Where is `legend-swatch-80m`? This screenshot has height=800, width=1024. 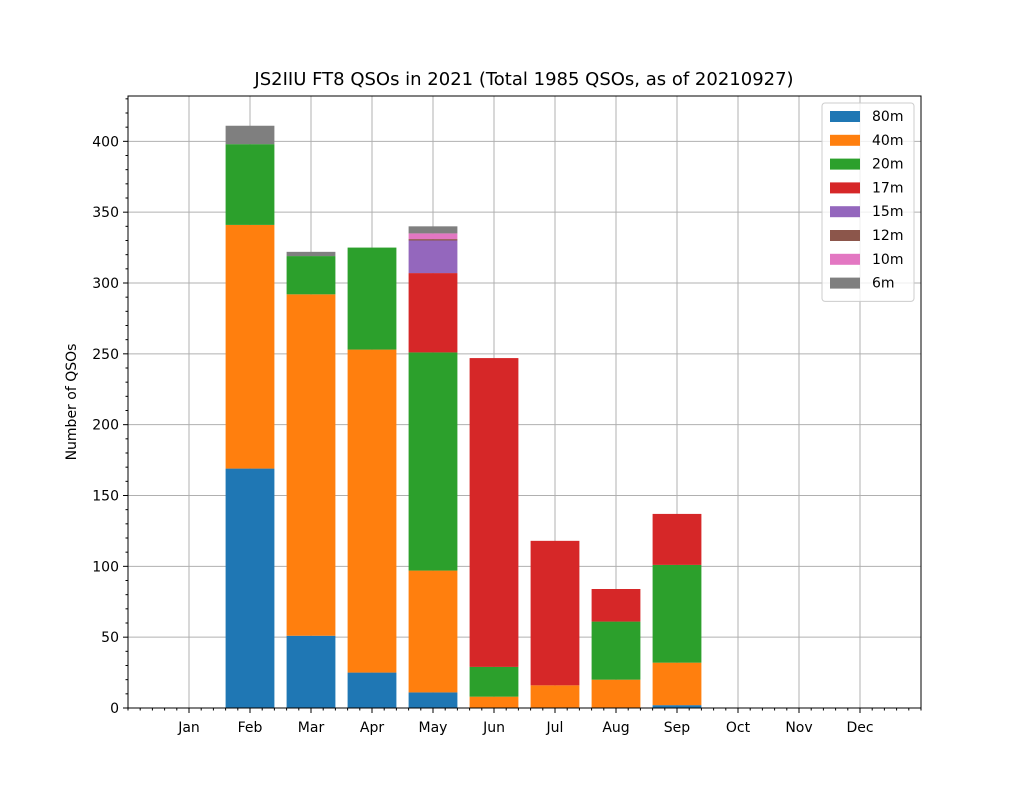 legend-swatch-80m is located at coordinates (845, 116).